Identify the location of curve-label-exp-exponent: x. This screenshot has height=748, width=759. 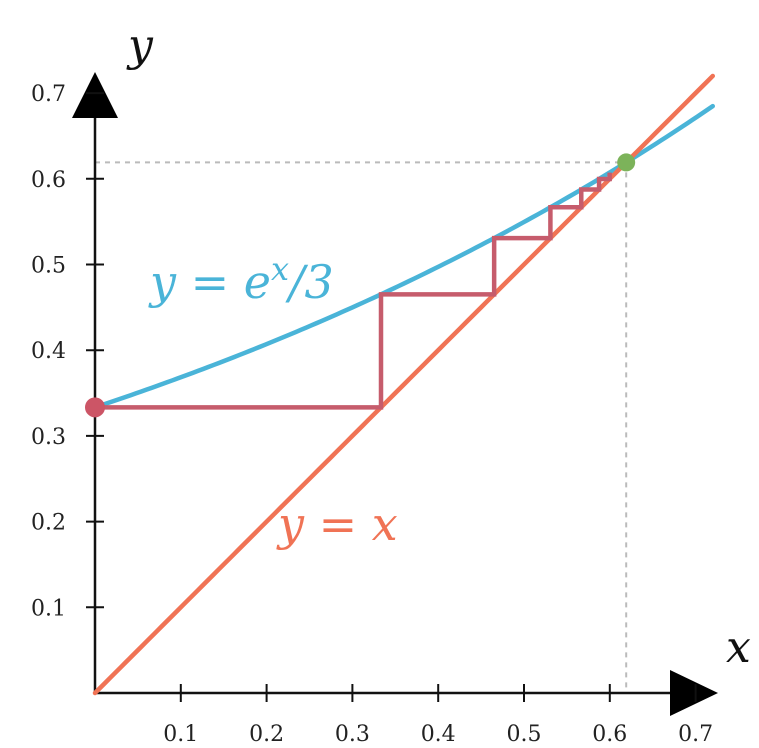
(280, 269).